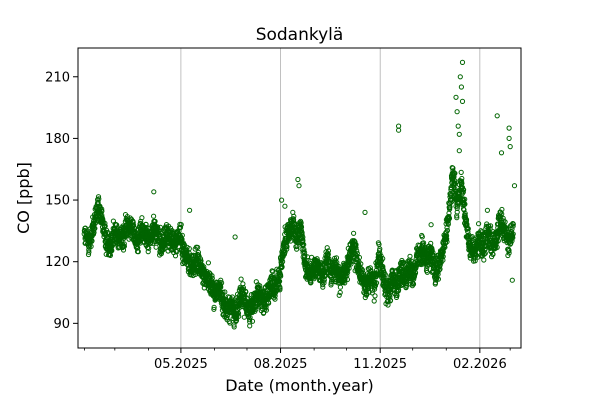  I want to click on chart-title: Sodankylä, so click(300, 35).